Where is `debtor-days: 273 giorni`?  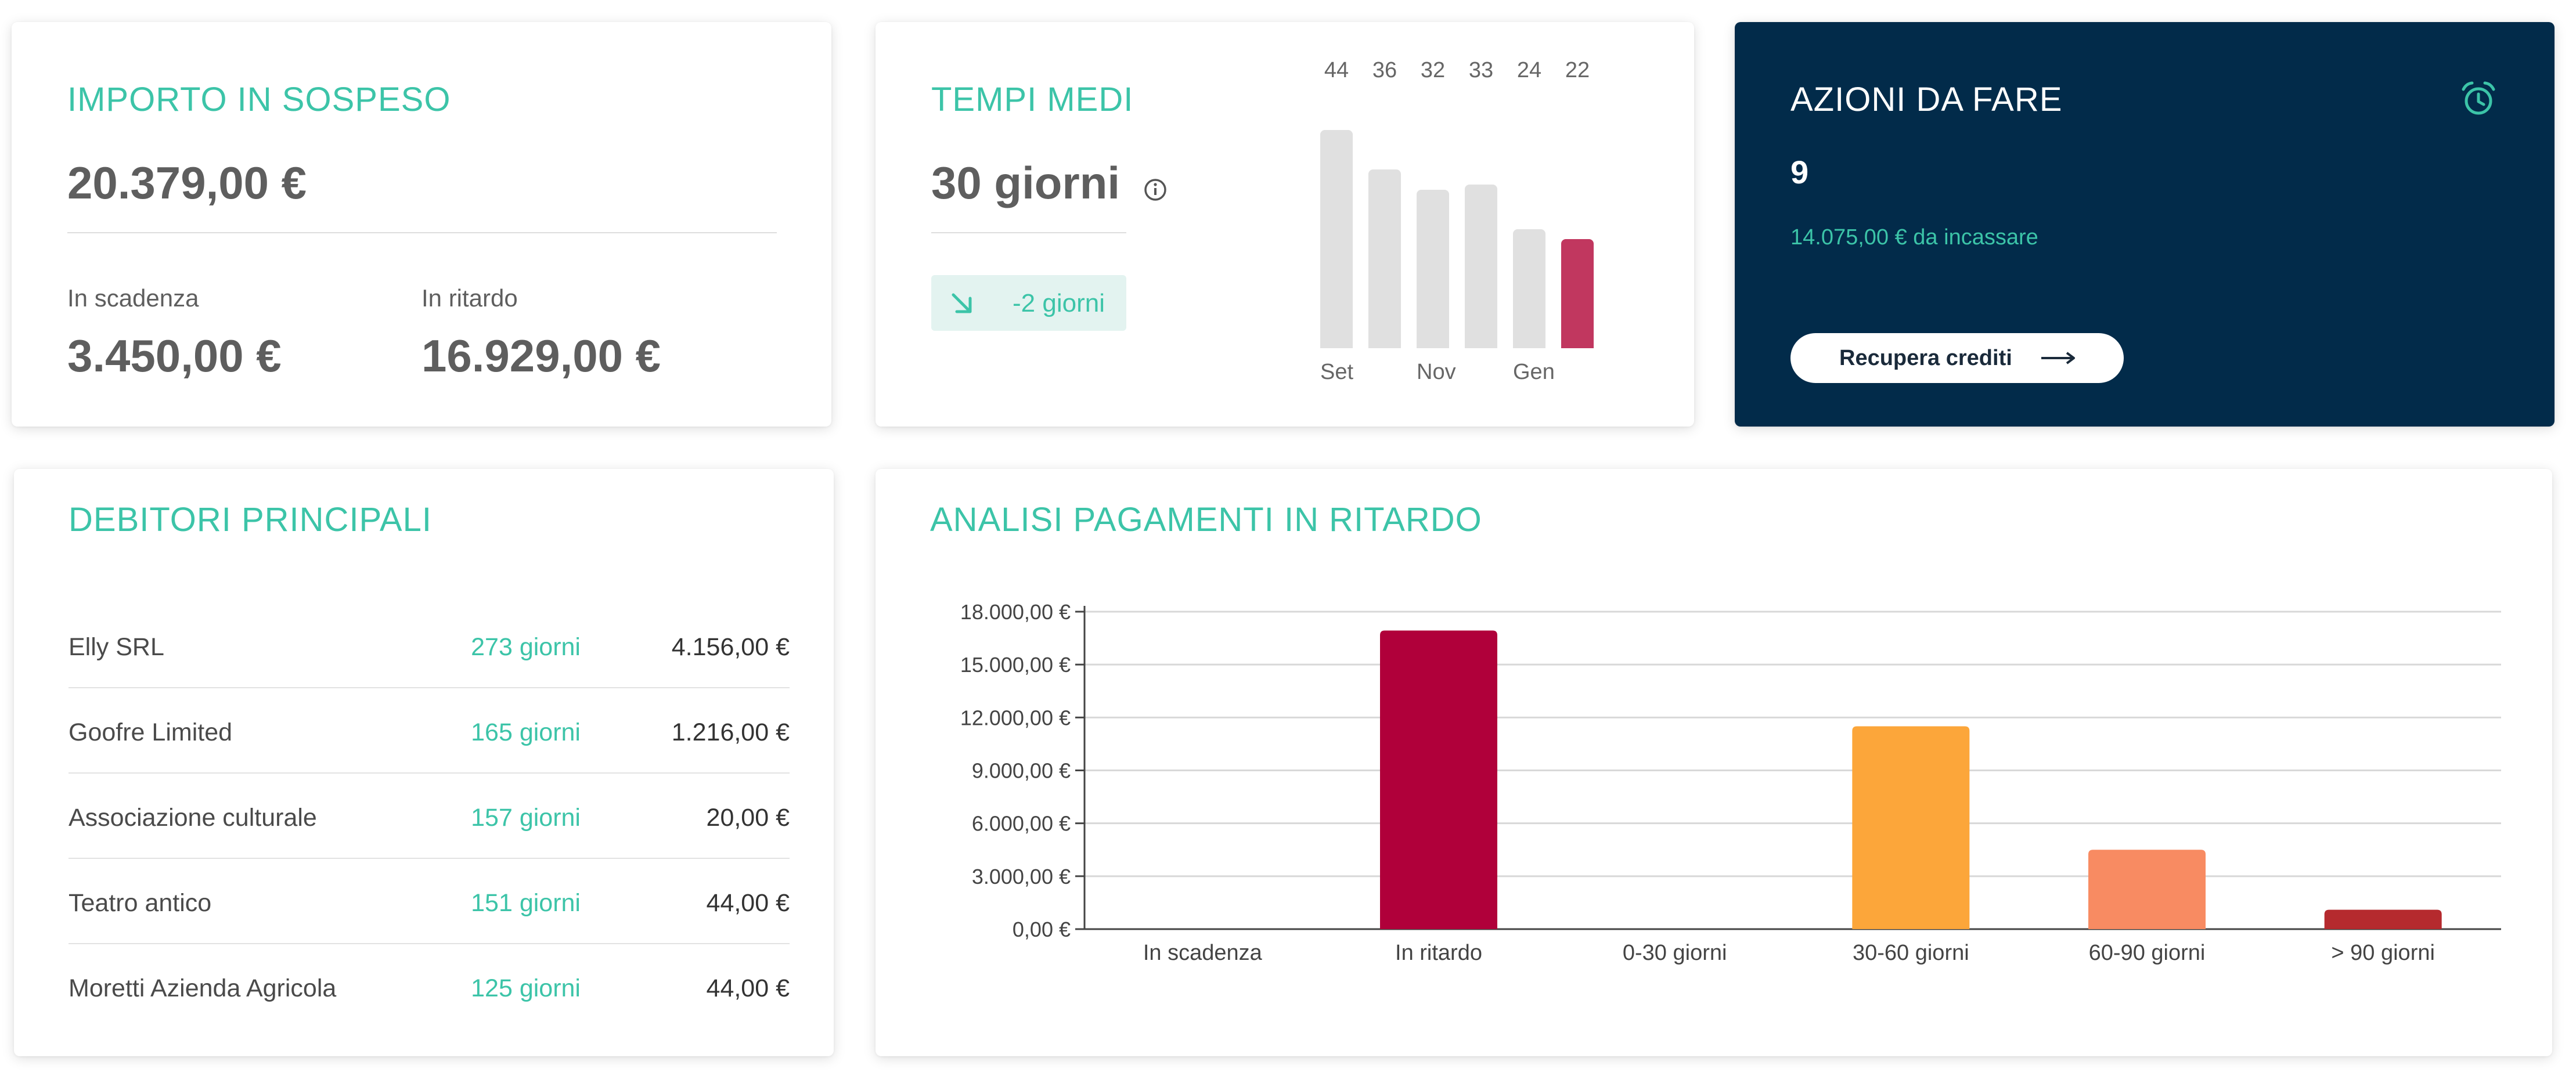
debtor-days: 273 giorni is located at coordinates (526, 647).